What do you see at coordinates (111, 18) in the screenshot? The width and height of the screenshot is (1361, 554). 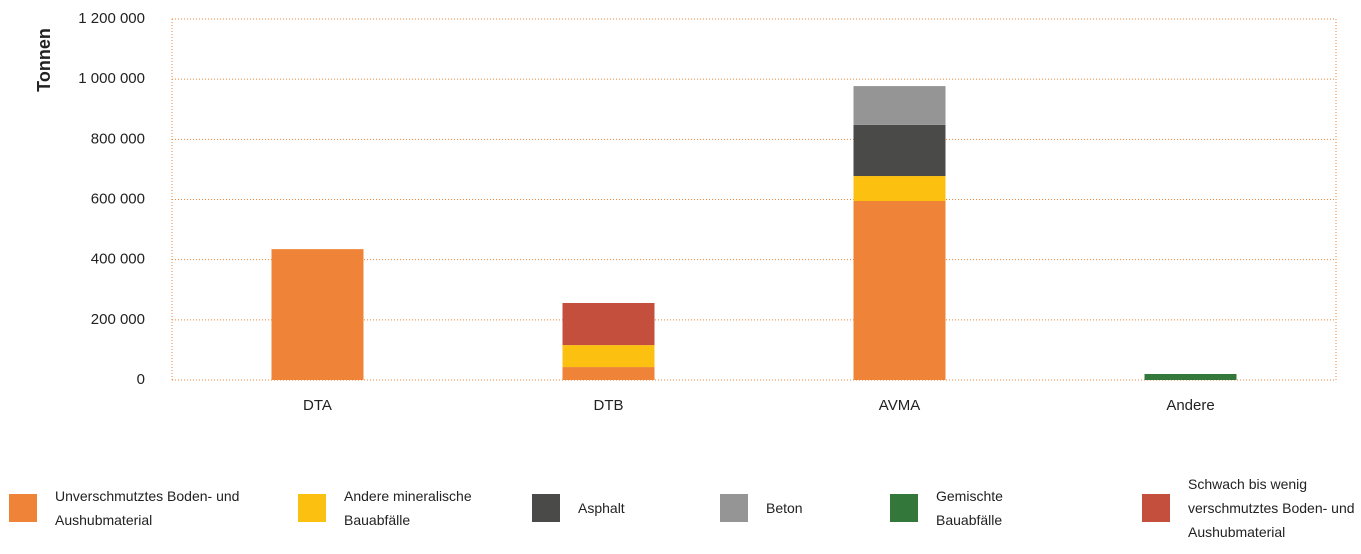 I see `y-tick-label: 1 200 000` at bounding box center [111, 18].